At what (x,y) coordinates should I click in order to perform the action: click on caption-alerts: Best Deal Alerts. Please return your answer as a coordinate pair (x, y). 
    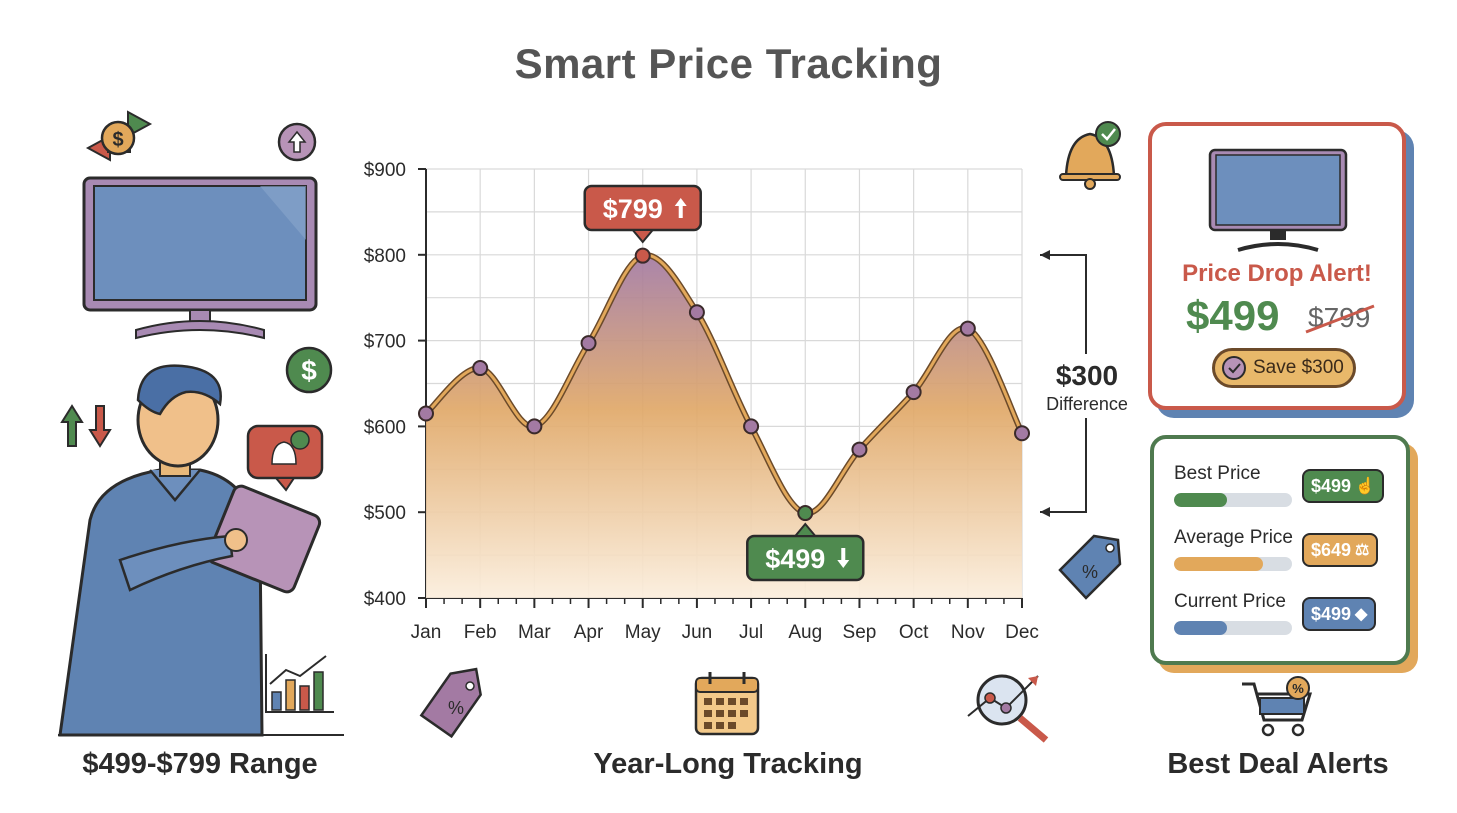
    Looking at the image, I should click on (1278, 764).